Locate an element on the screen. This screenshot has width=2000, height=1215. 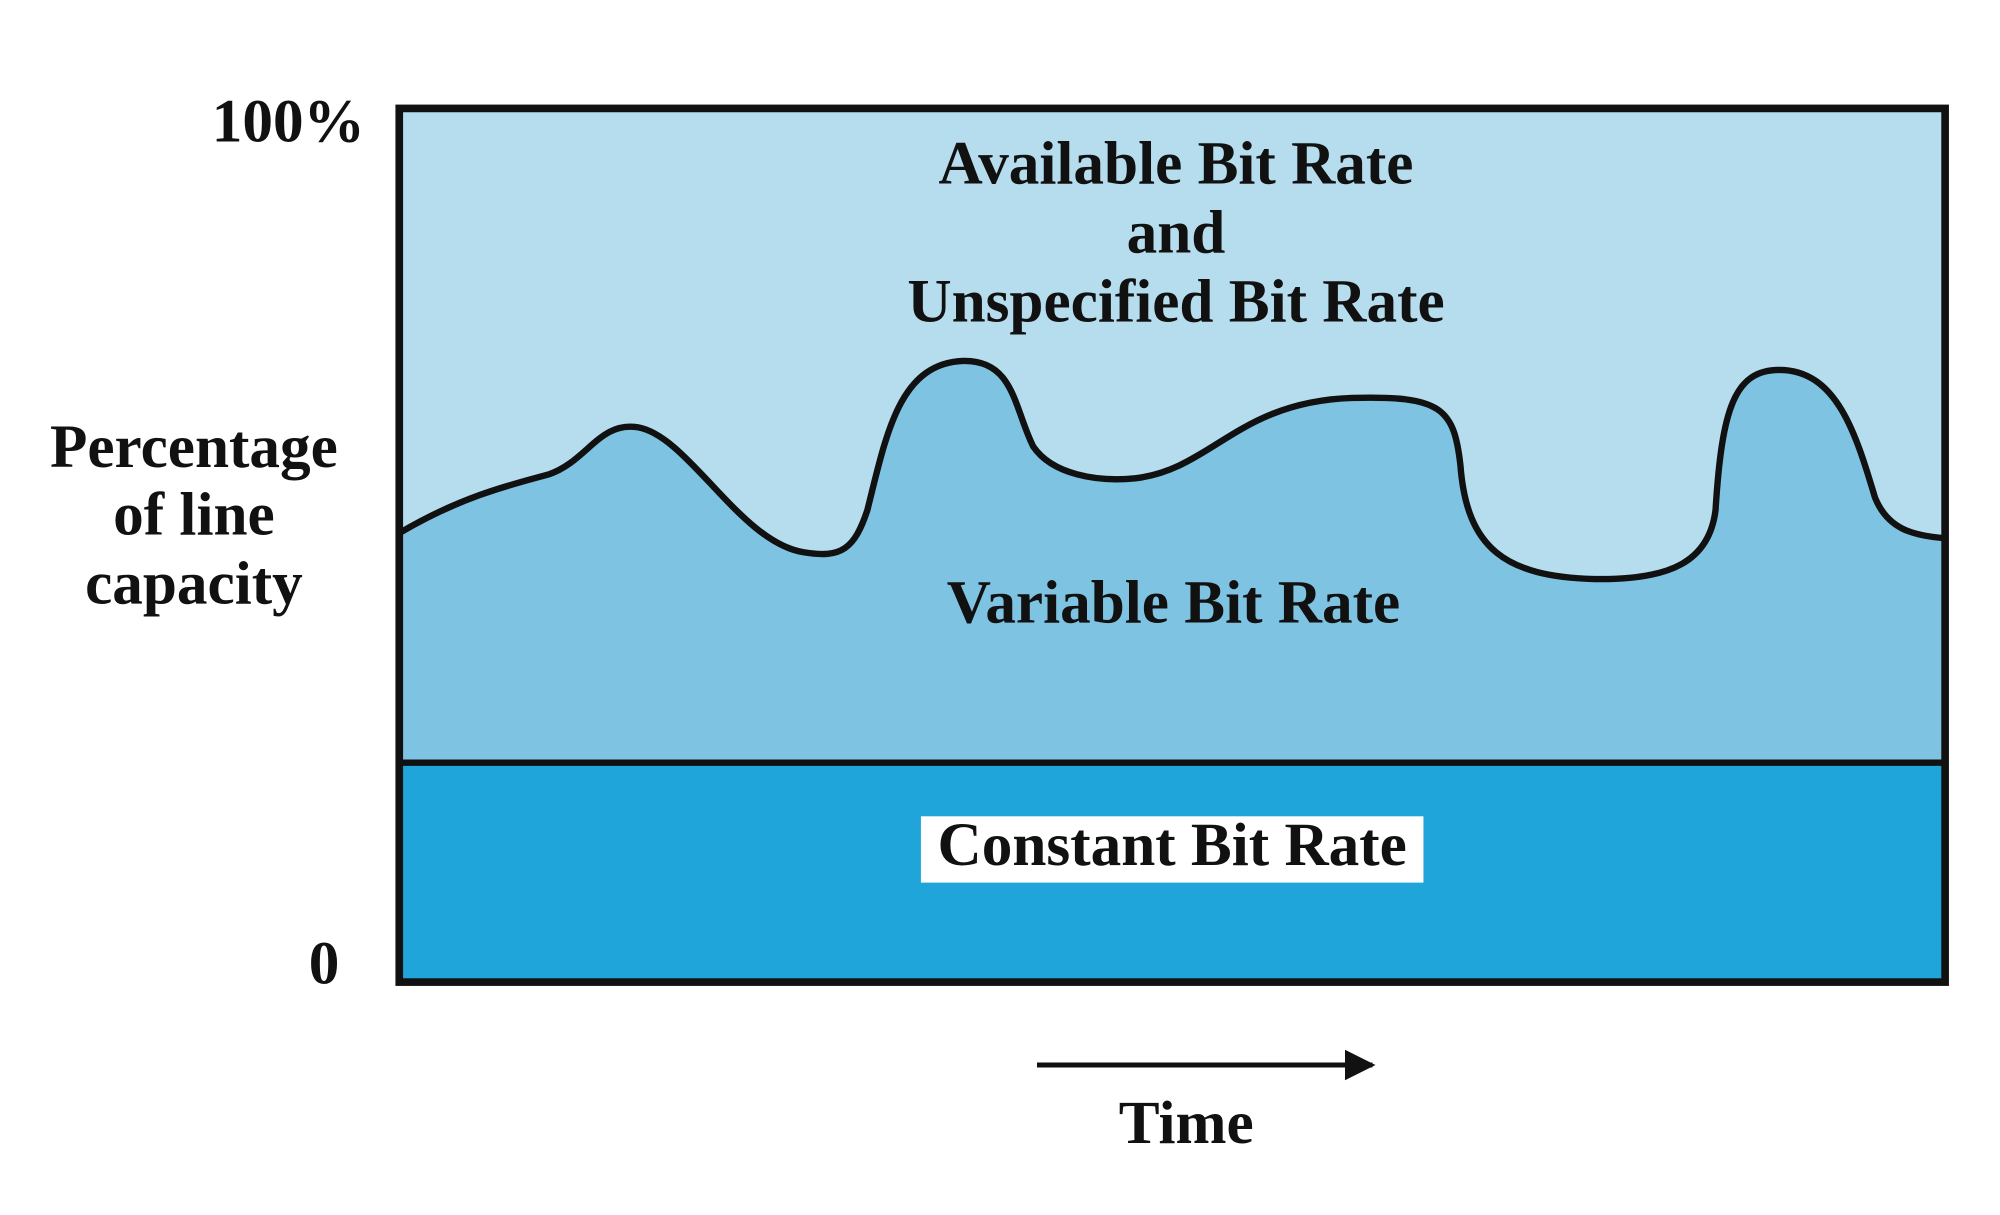
region-label: Constant Bit Rate is located at coordinates (1172, 845).